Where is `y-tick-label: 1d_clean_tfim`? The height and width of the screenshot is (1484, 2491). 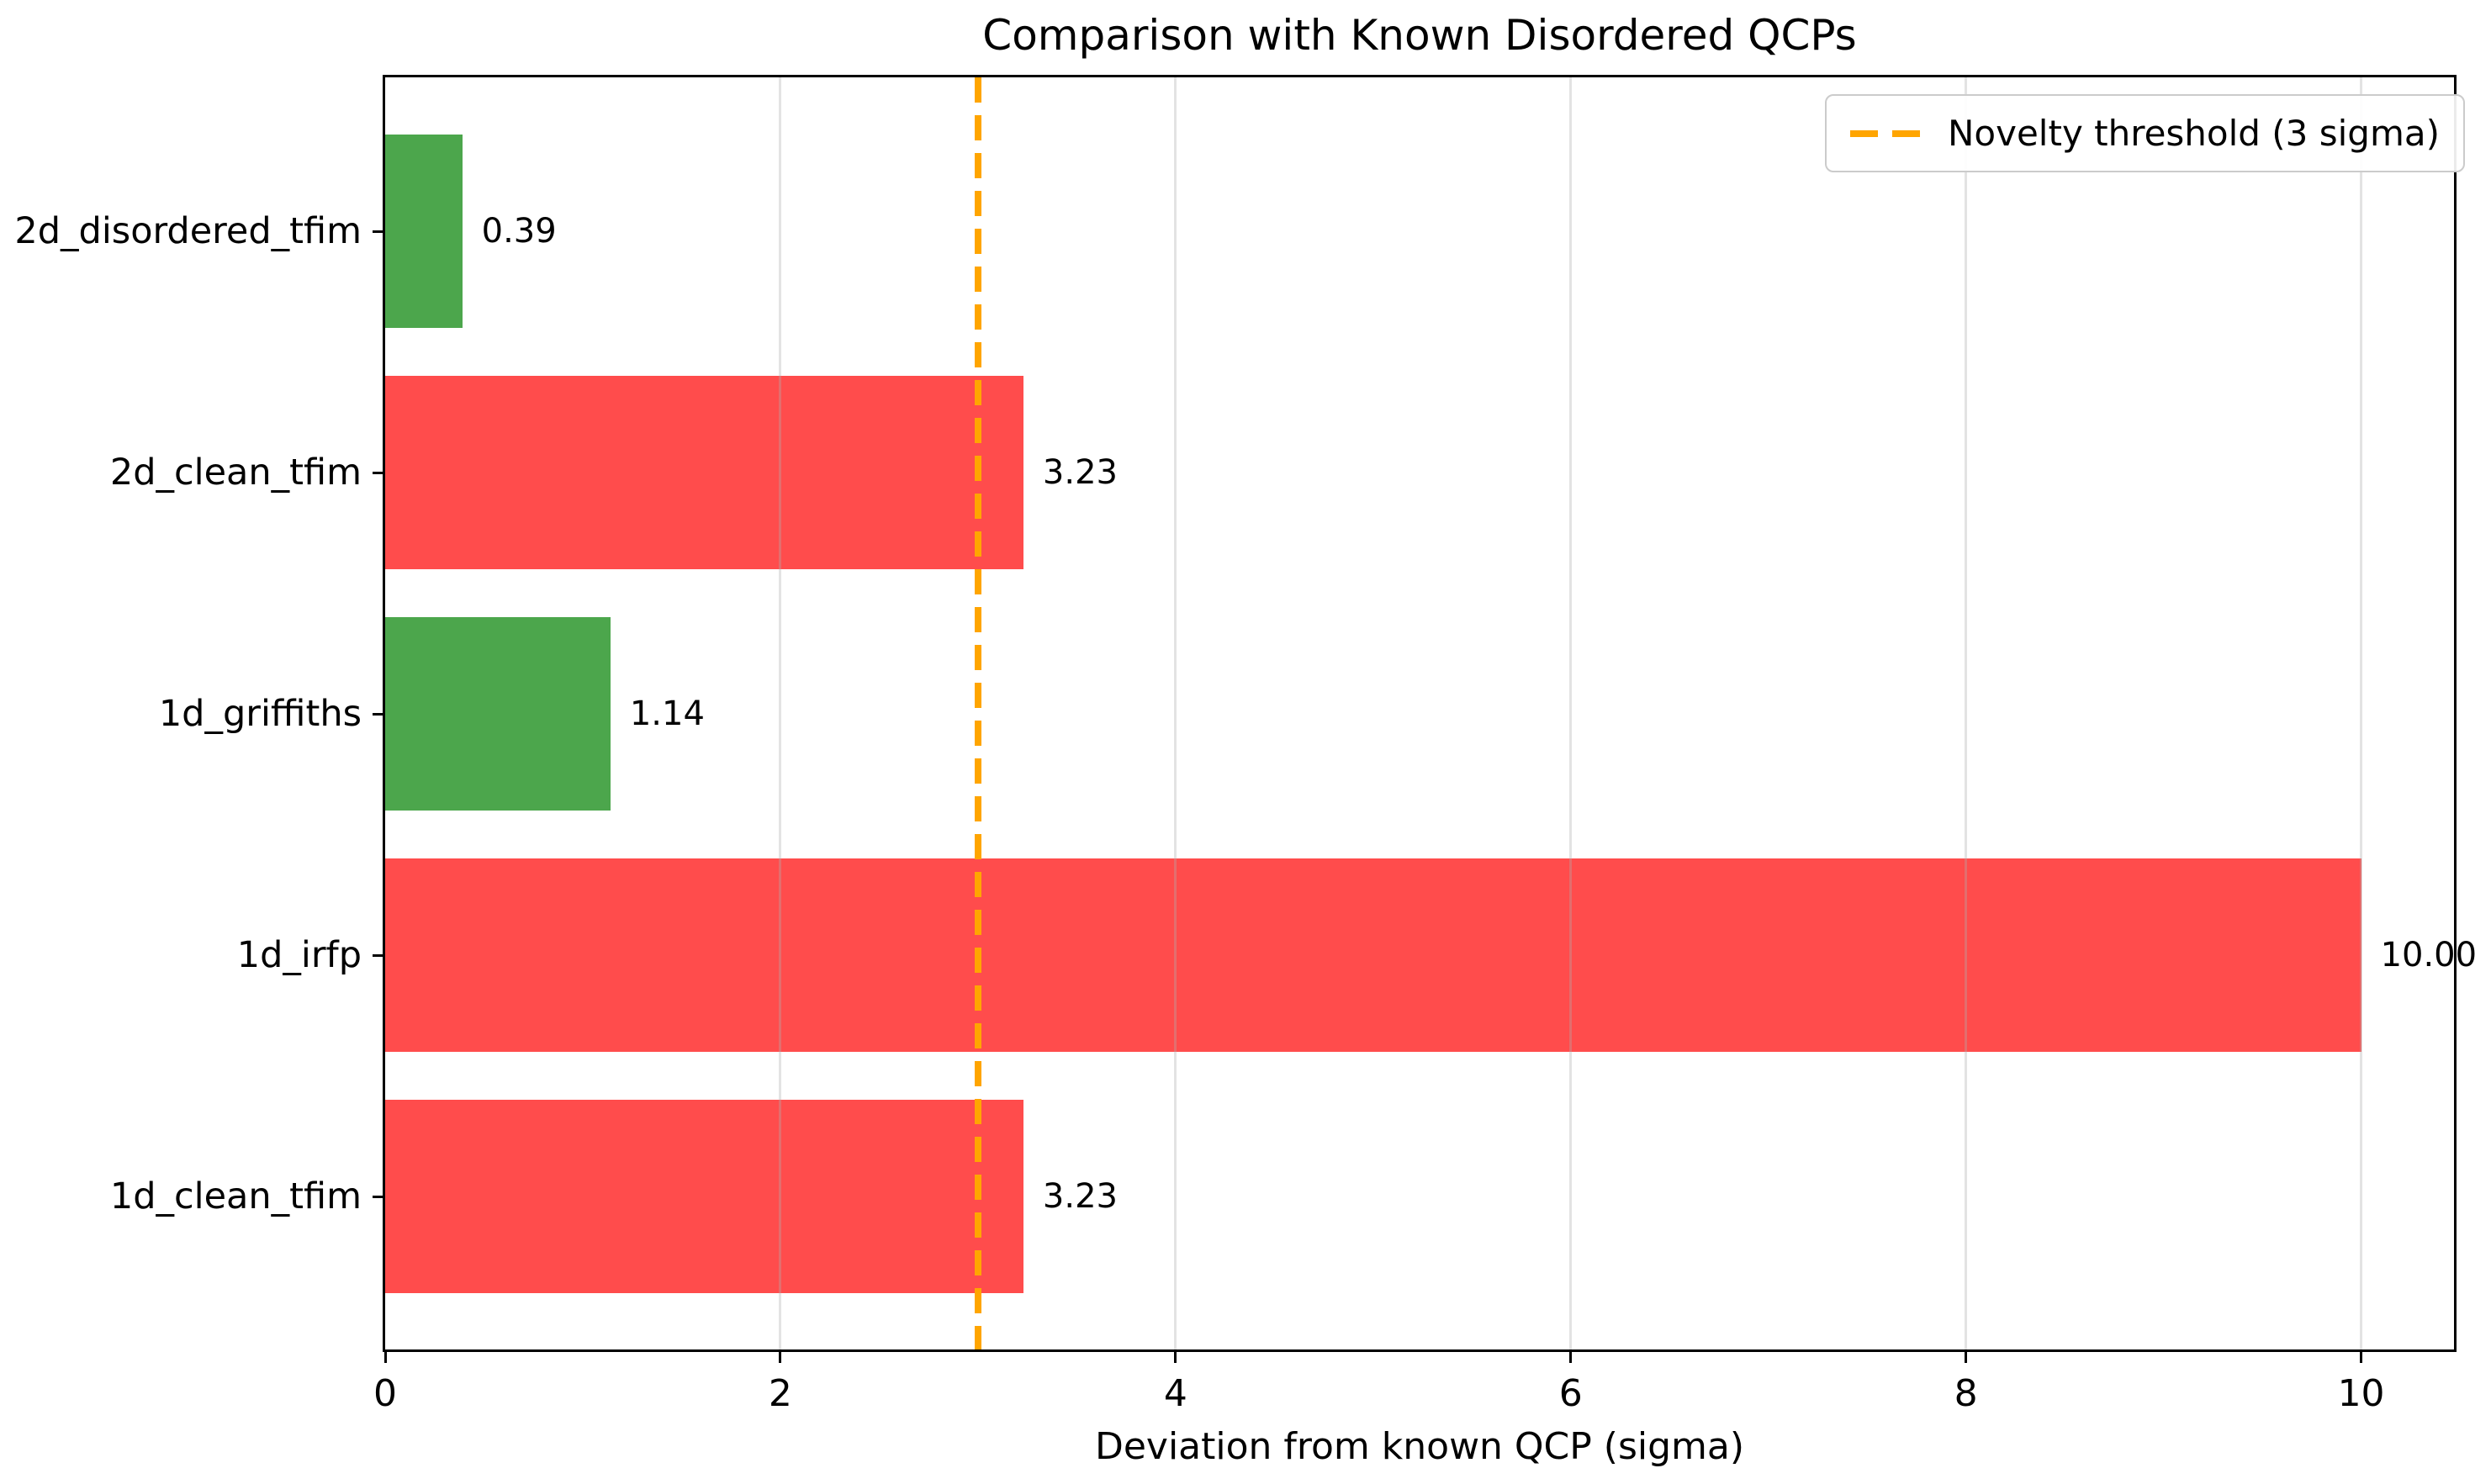
y-tick-label: 1d_clean_tfim is located at coordinates (235, 1196).